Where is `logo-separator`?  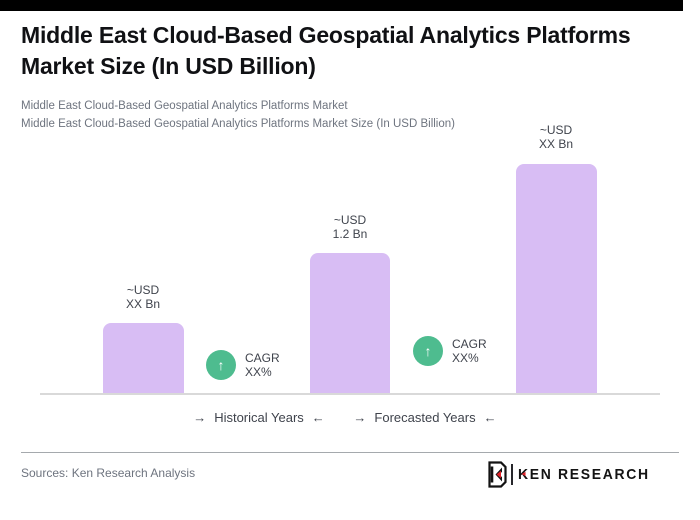 logo-separator is located at coordinates (512, 474).